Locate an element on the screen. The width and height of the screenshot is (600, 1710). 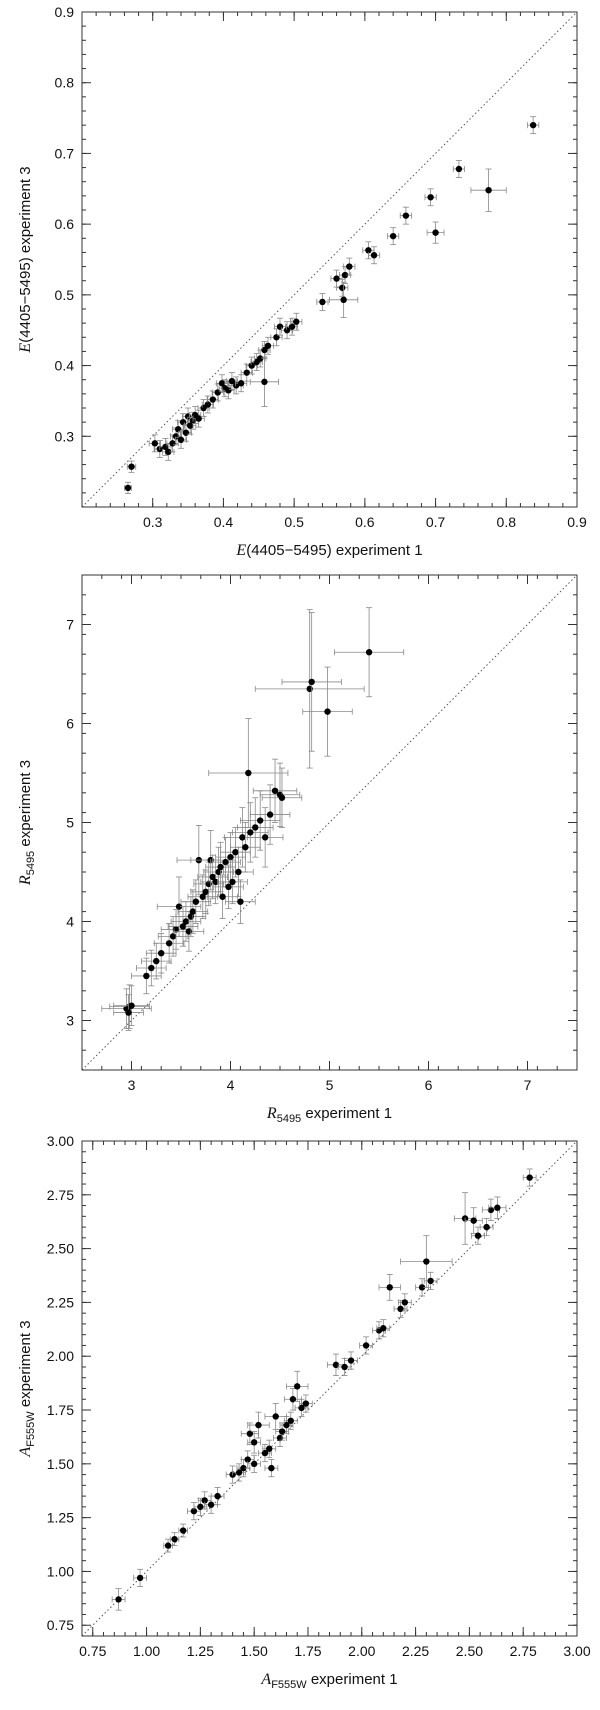
x-axis-label-text: (4405−5495) experiment 1 is located at coordinates (334, 550).